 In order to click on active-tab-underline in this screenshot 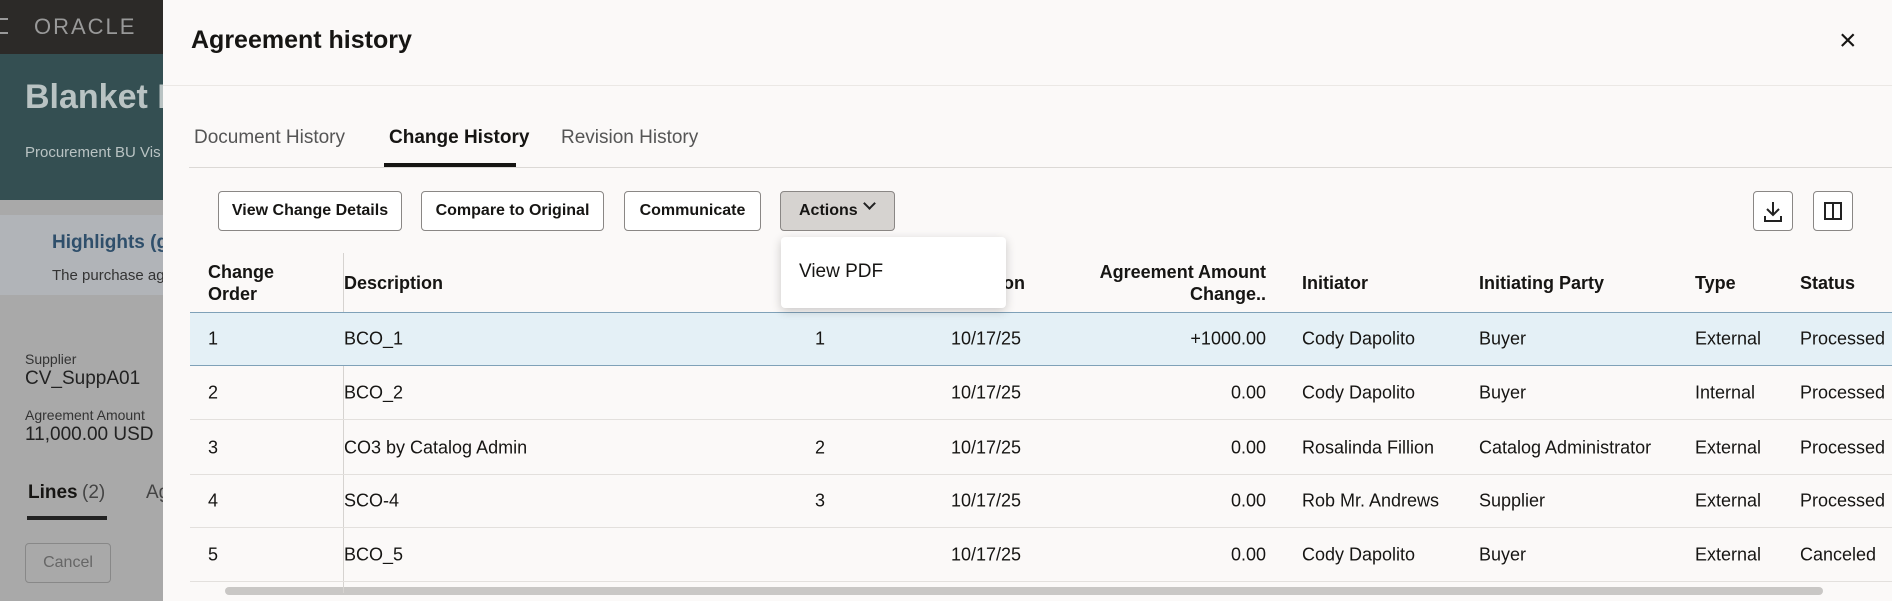, I will do `click(450, 165)`.